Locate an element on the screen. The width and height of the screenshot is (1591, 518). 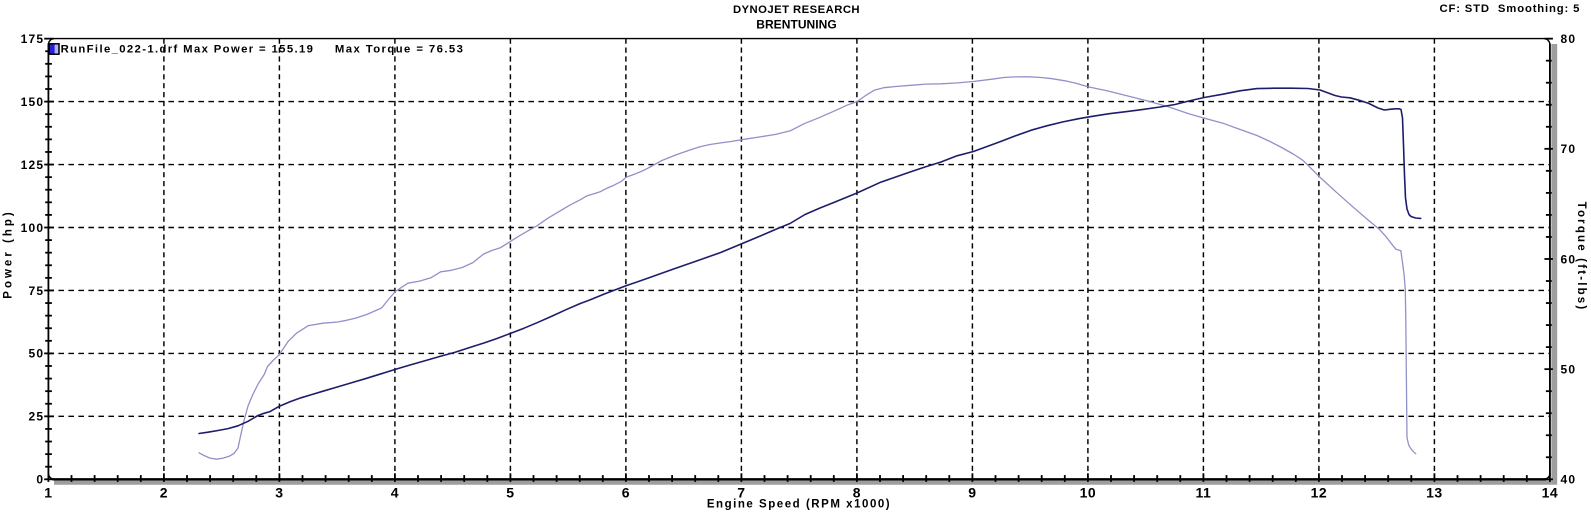
svg-text: CF: STD Smoothing: 5 is located at coordinates (1509, 9).